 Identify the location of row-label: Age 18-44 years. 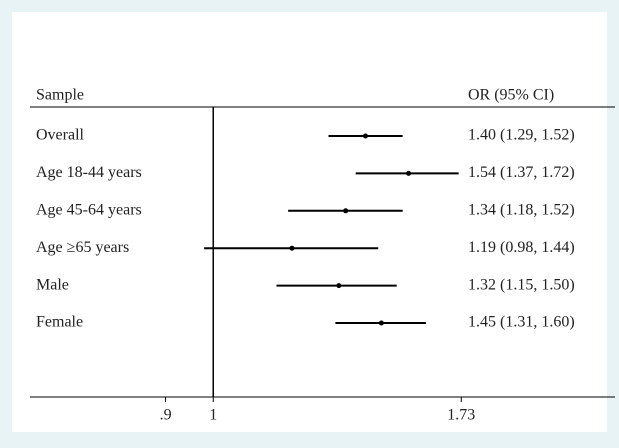
(89, 172).